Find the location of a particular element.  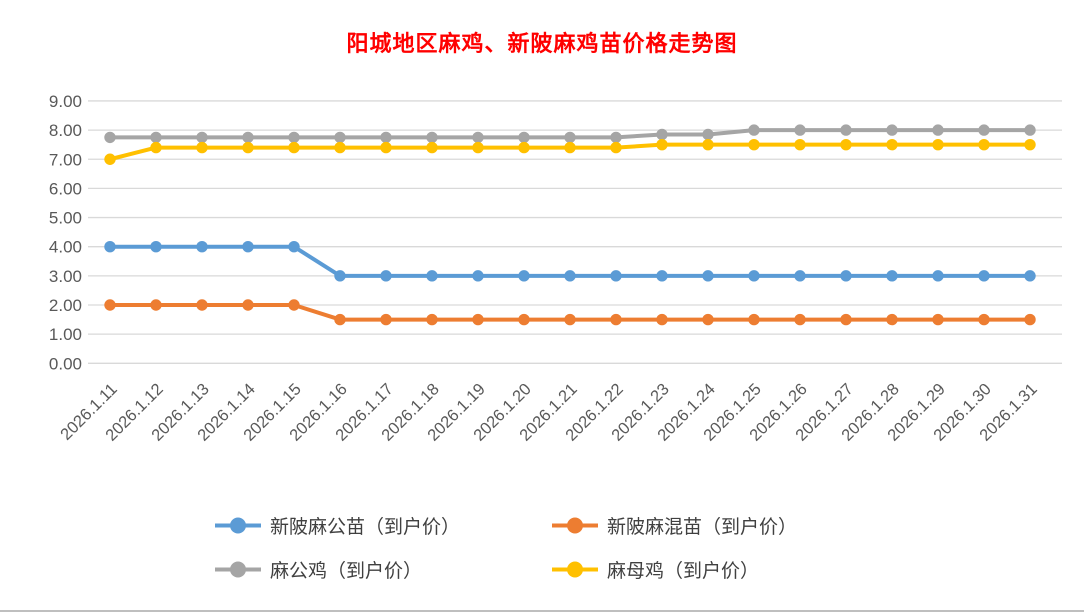

legend-item-2: 麻公鸡（到户价） is located at coordinates (383, 569).